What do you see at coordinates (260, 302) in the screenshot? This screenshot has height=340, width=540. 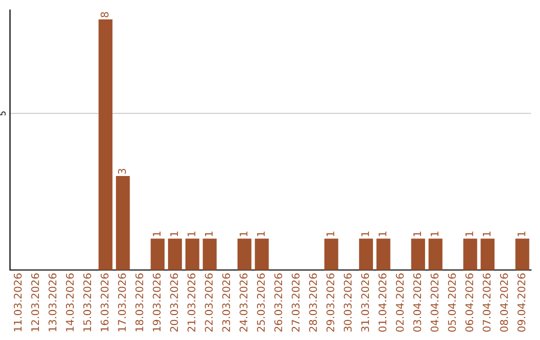 I see `x-tick-label: 25.03.2026` at bounding box center [260, 302].